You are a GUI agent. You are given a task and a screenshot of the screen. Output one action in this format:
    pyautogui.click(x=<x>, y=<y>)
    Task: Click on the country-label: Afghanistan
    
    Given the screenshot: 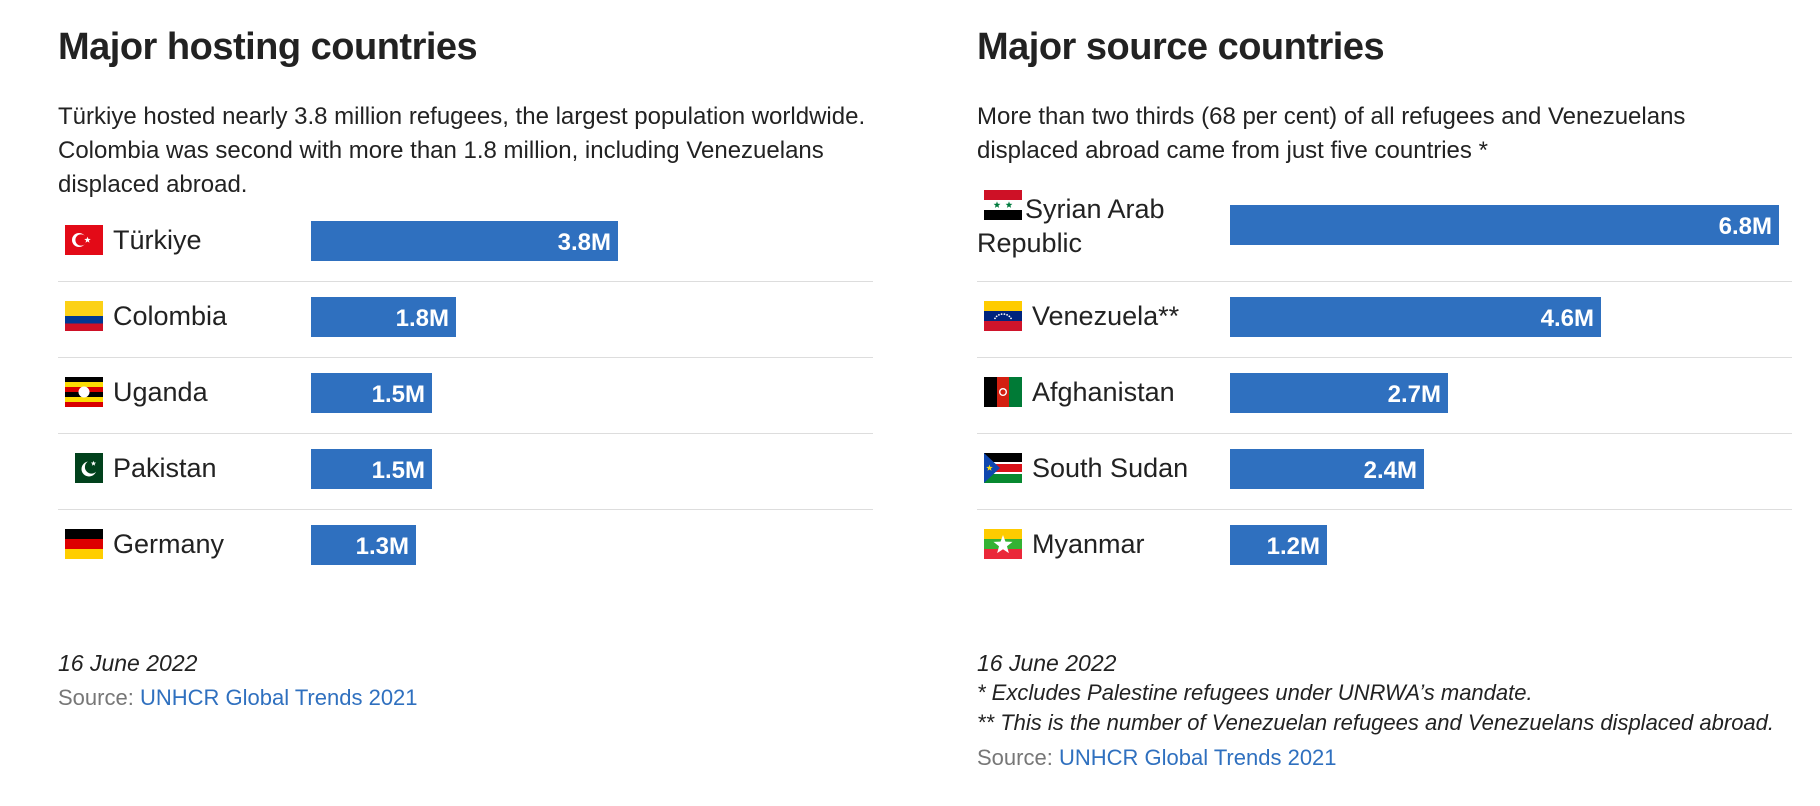 What is the action you would take?
    pyautogui.click(x=1103, y=392)
    